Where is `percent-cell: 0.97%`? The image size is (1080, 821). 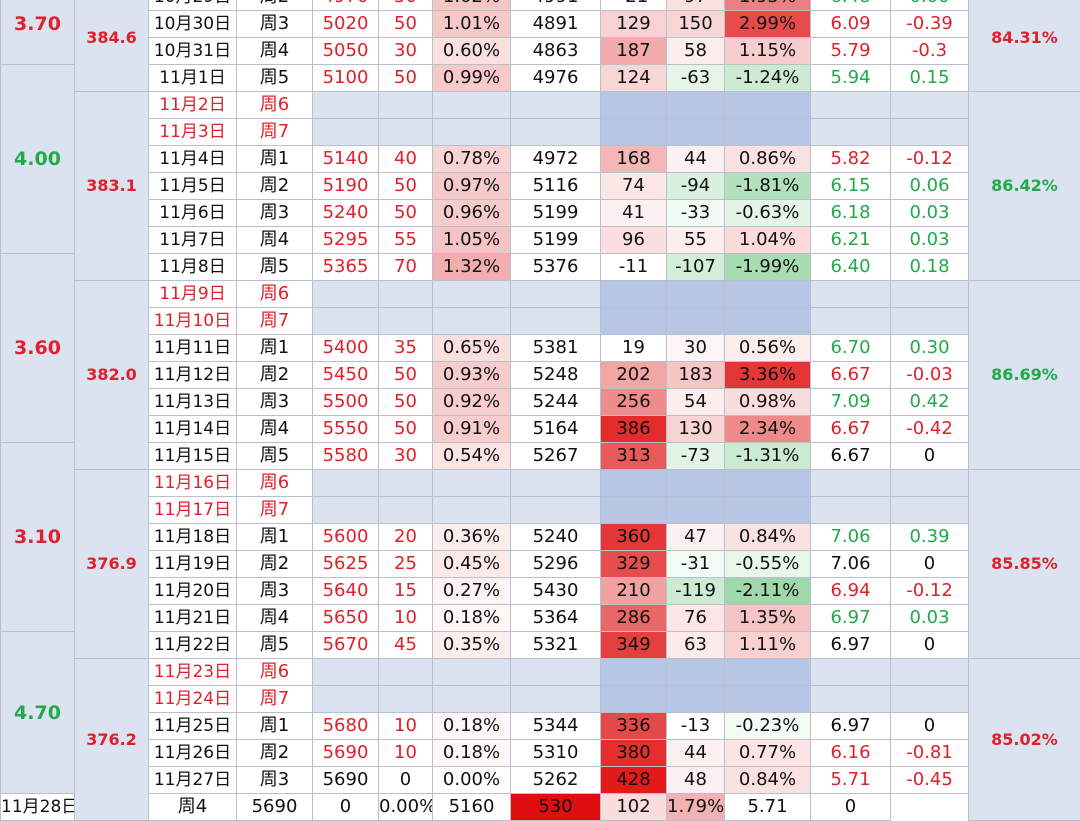 percent-cell: 0.97% is located at coordinates (472, 186).